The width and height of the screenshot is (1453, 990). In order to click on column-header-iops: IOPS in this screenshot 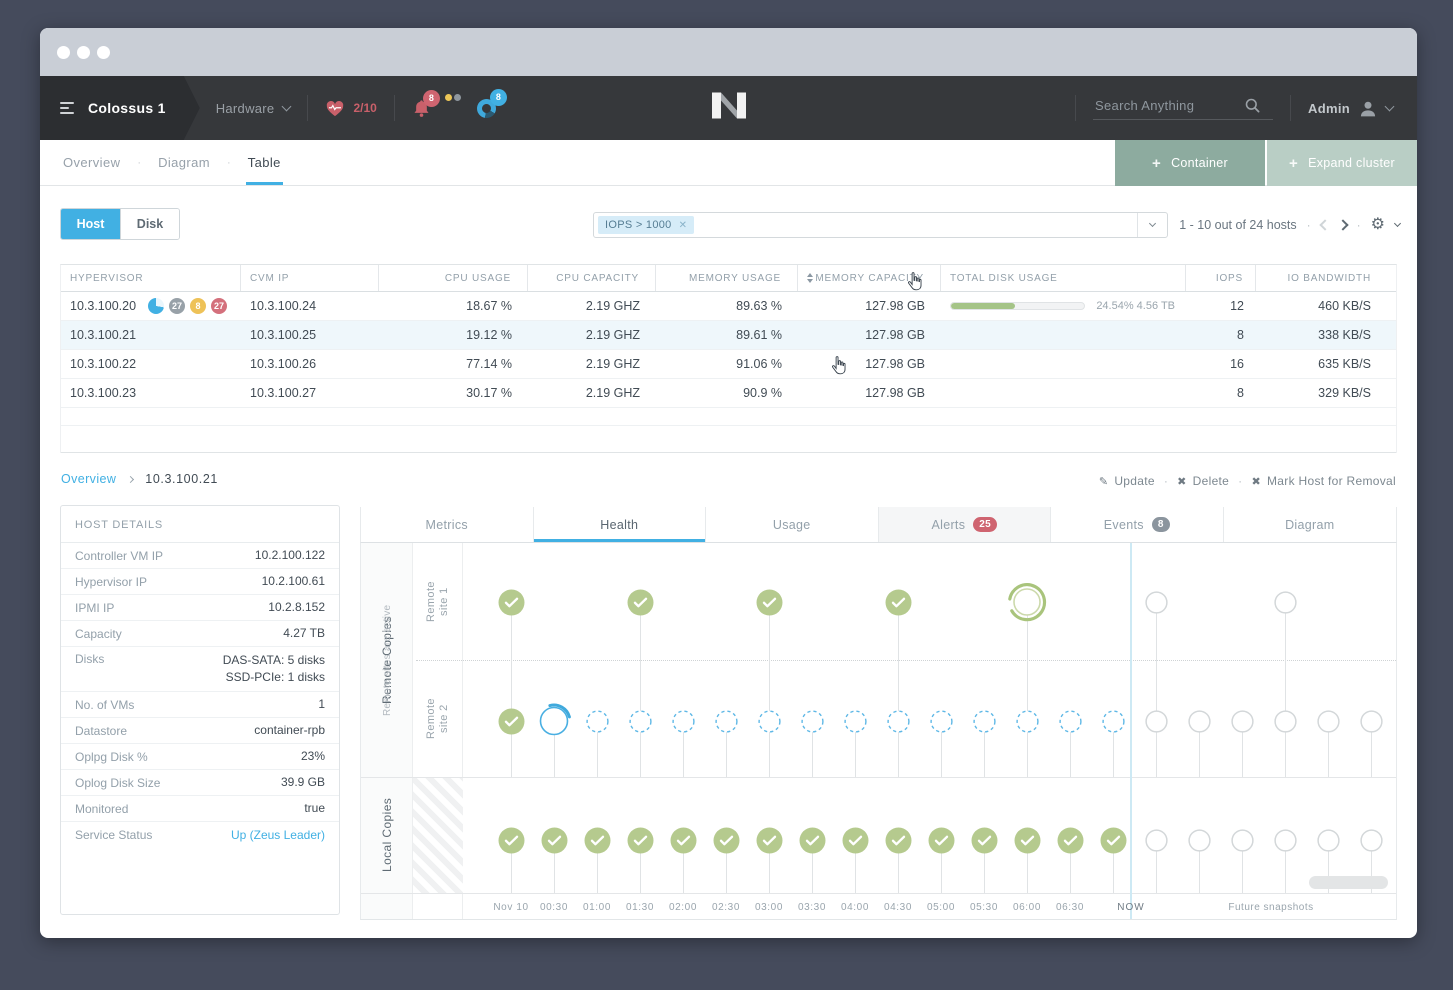, I will do `click(1221, 278)`.